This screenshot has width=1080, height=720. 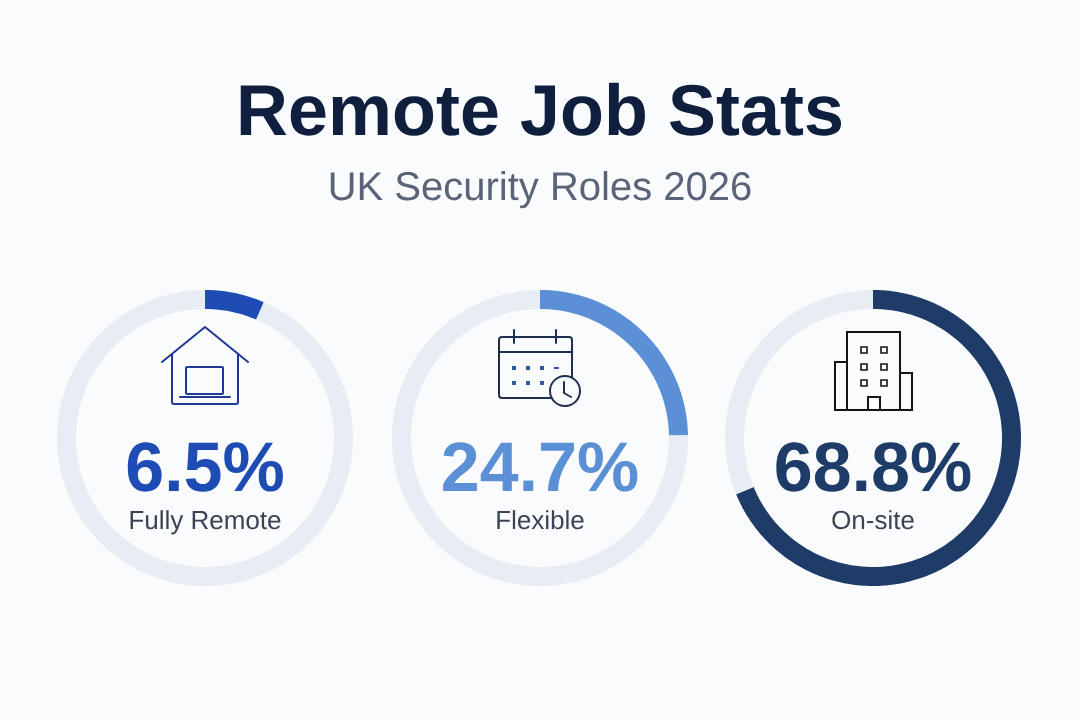 What do you see at coordinates (540, 520) in the screenshot?
I see `text: Flexible` at bounding box center [540, 520].